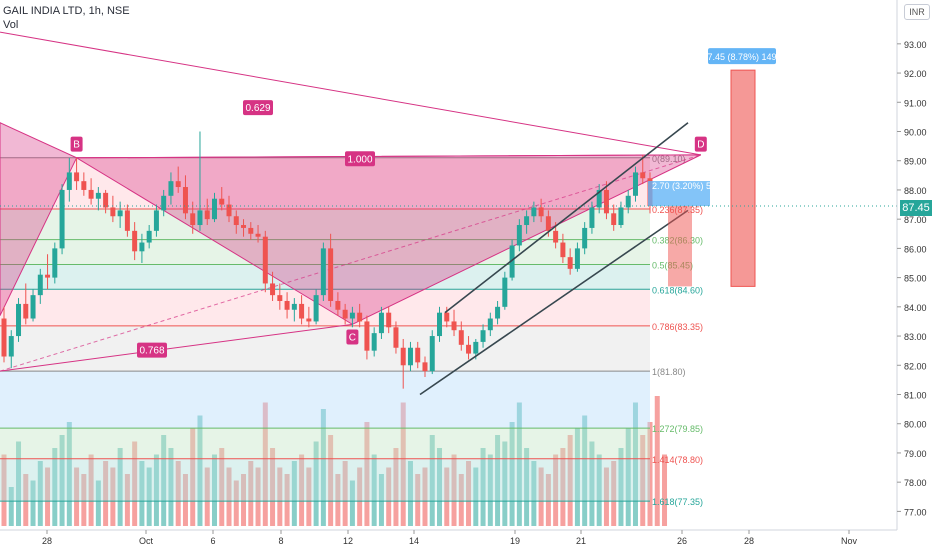 The image size is (932, 555). I want to click on price-tick-label: 79.00, so click(915, 454).